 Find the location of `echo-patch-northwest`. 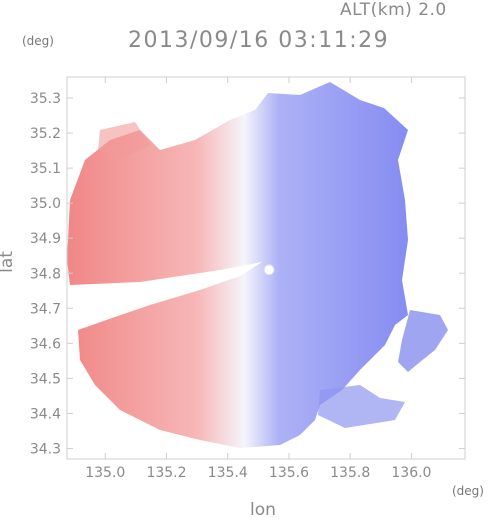

echo-patch-northwest is located at coordinates (124, 141).